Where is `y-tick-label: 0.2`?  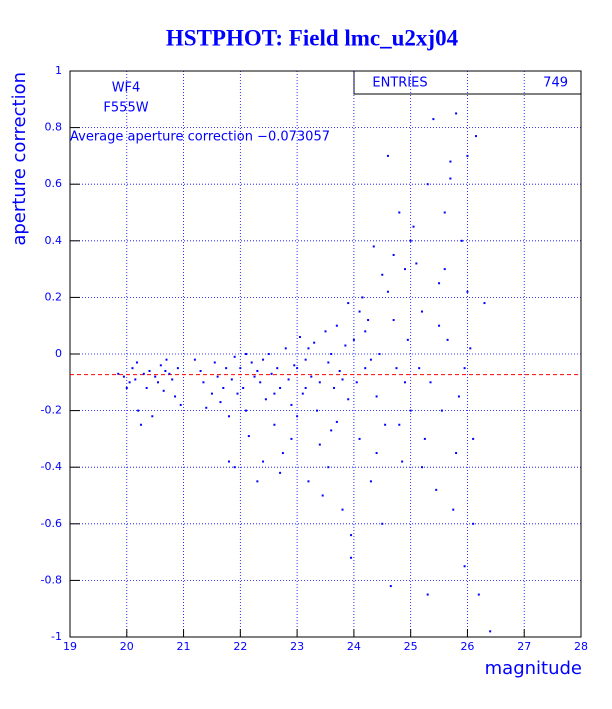
y-tick-label: 0.2 is located at coordinates (54, 296).